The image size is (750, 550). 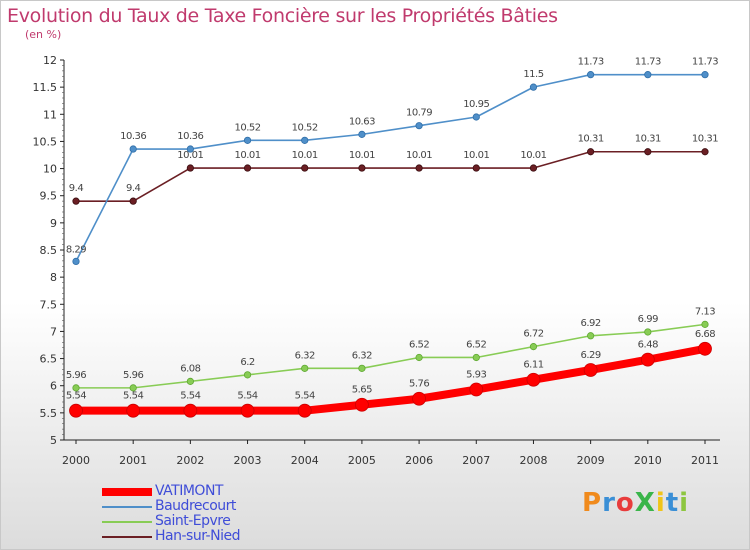 I want to click on x-tick-label: 2000, so click(x=76, y=460).